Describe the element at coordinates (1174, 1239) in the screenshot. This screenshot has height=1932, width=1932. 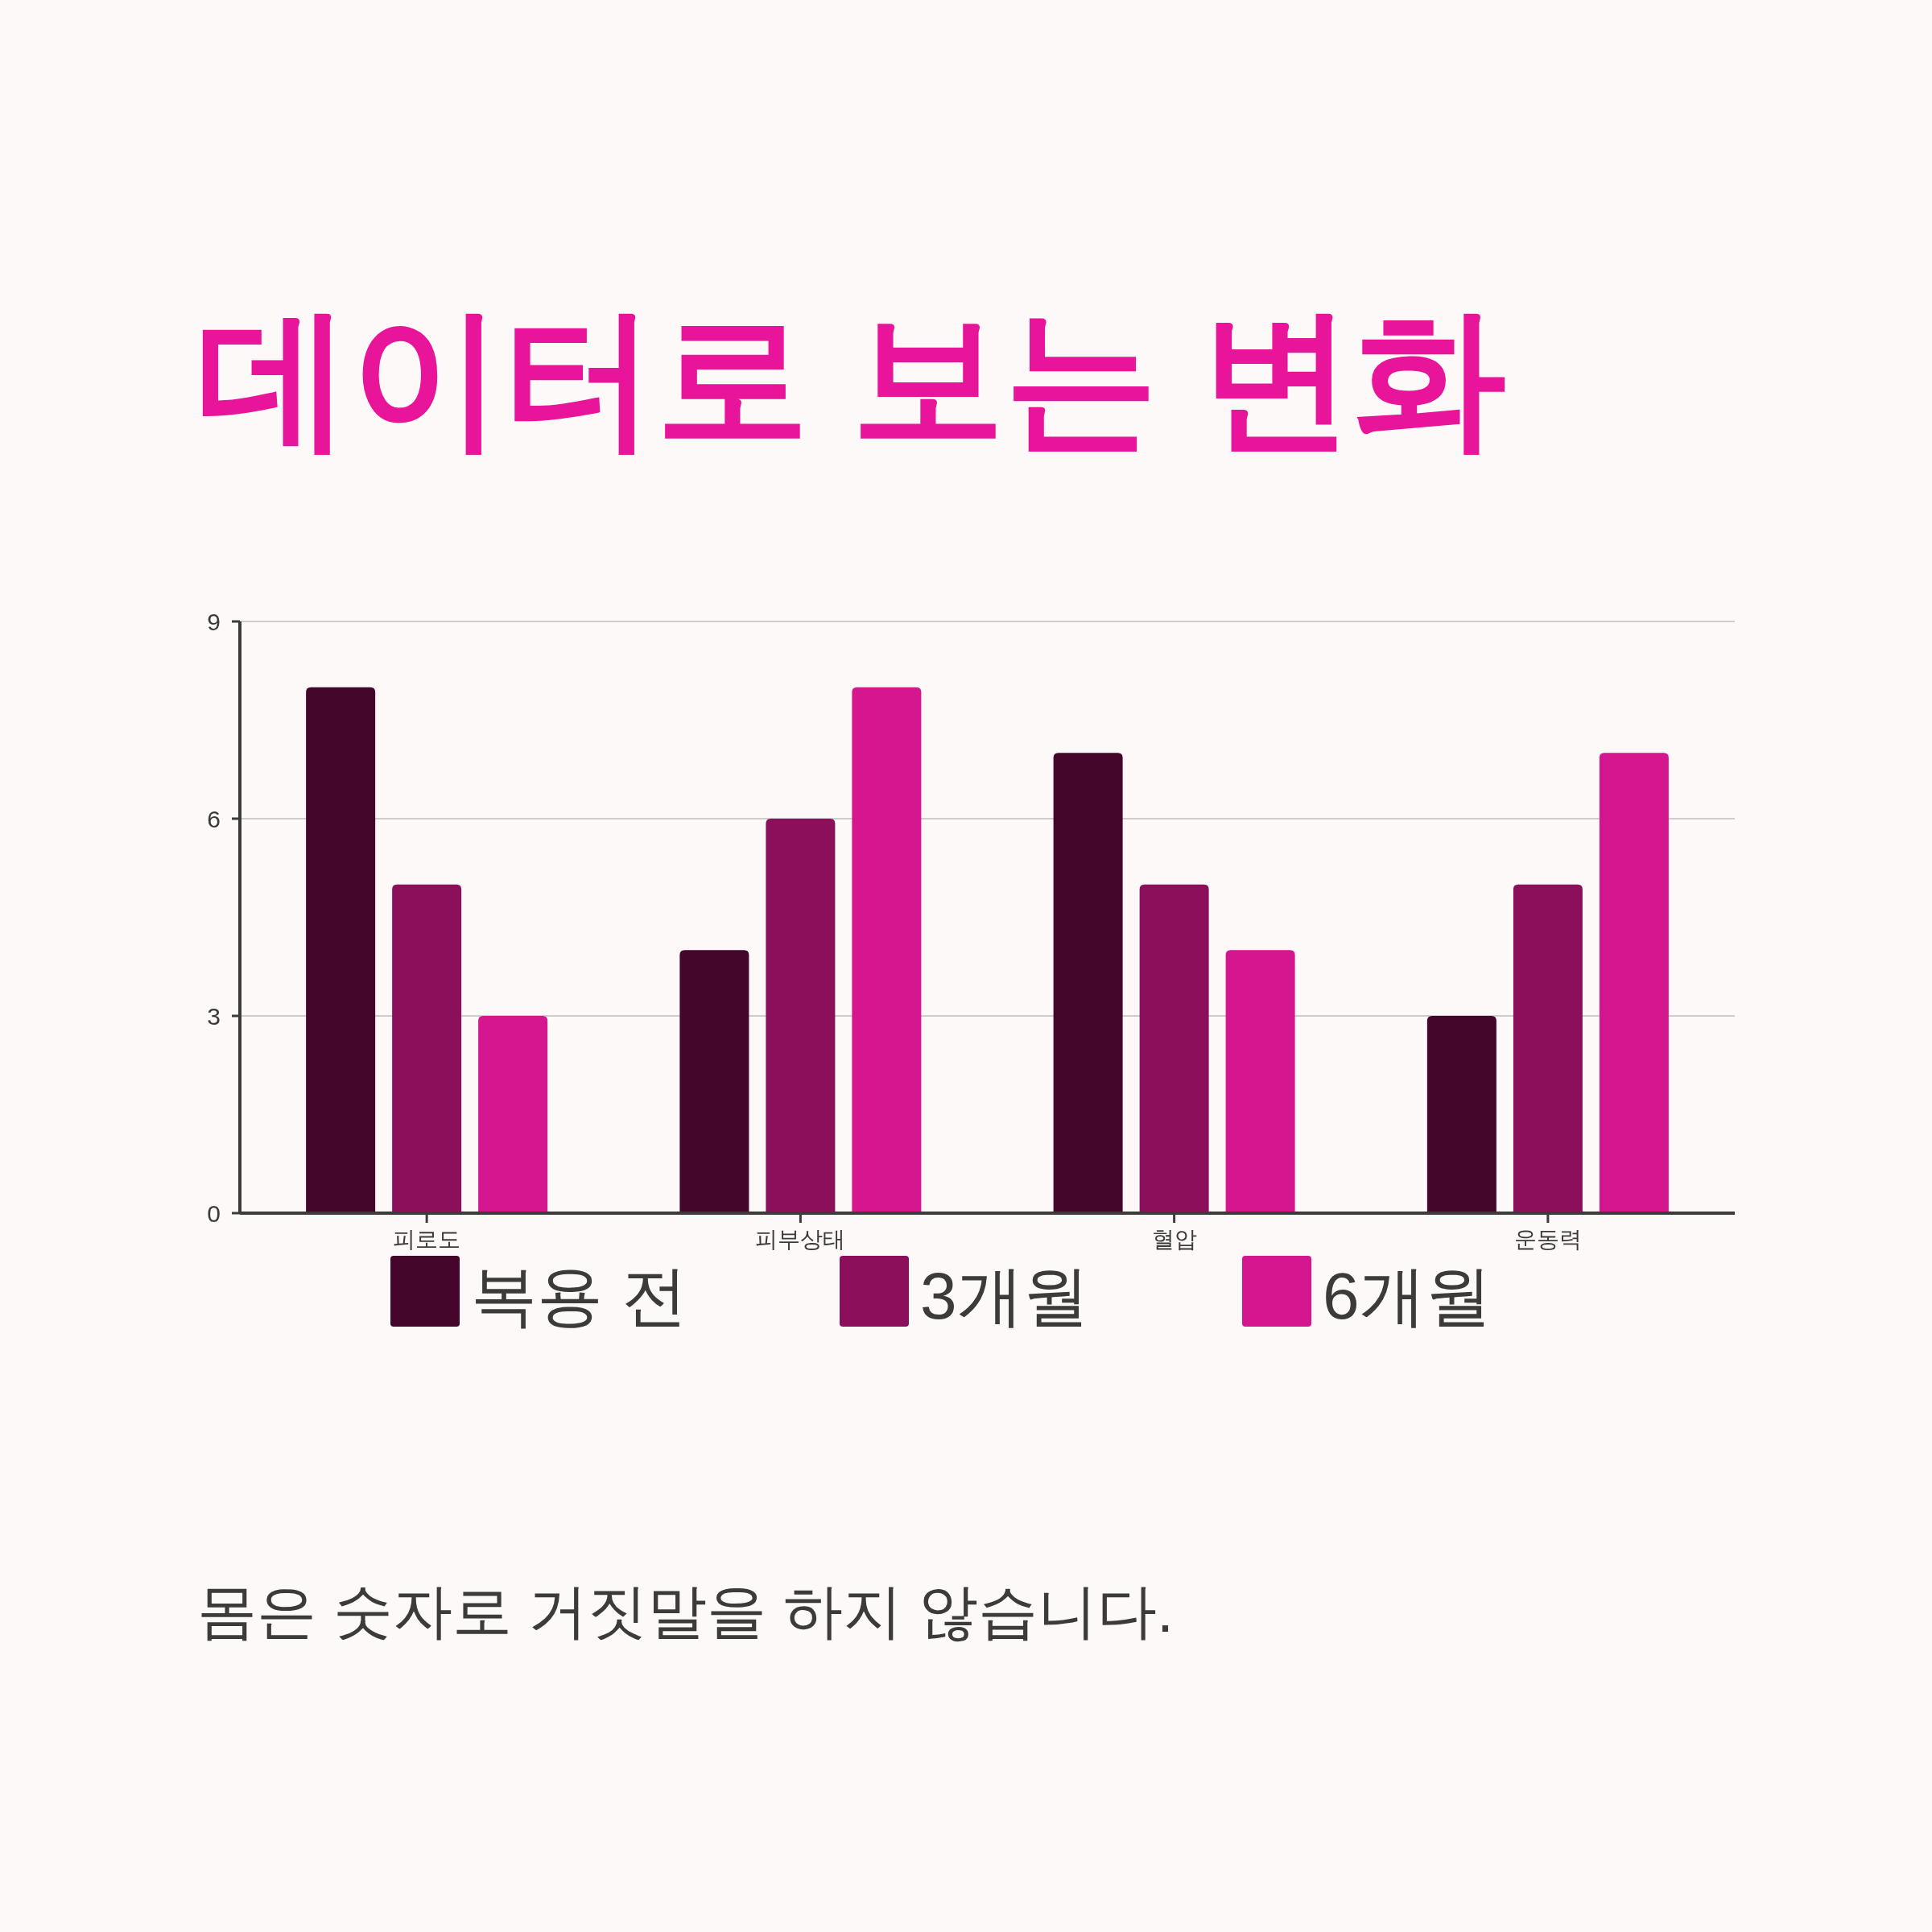
I see `x-tick-label: 혈압` at that location.